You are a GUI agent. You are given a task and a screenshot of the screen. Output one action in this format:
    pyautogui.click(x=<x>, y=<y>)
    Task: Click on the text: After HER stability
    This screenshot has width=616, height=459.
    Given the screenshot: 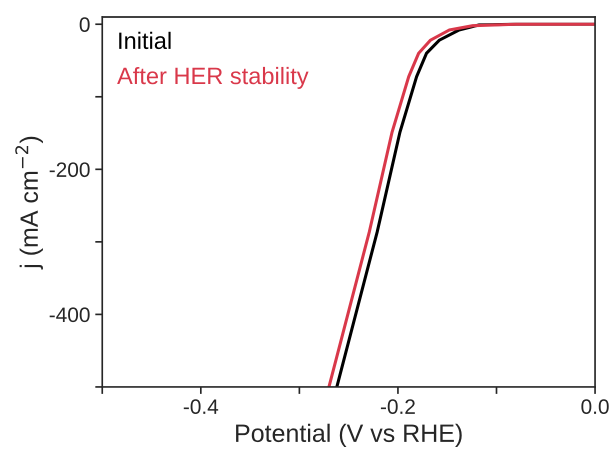 What is the action you would take?
    pyautogui.click(x=213, y=77)
    